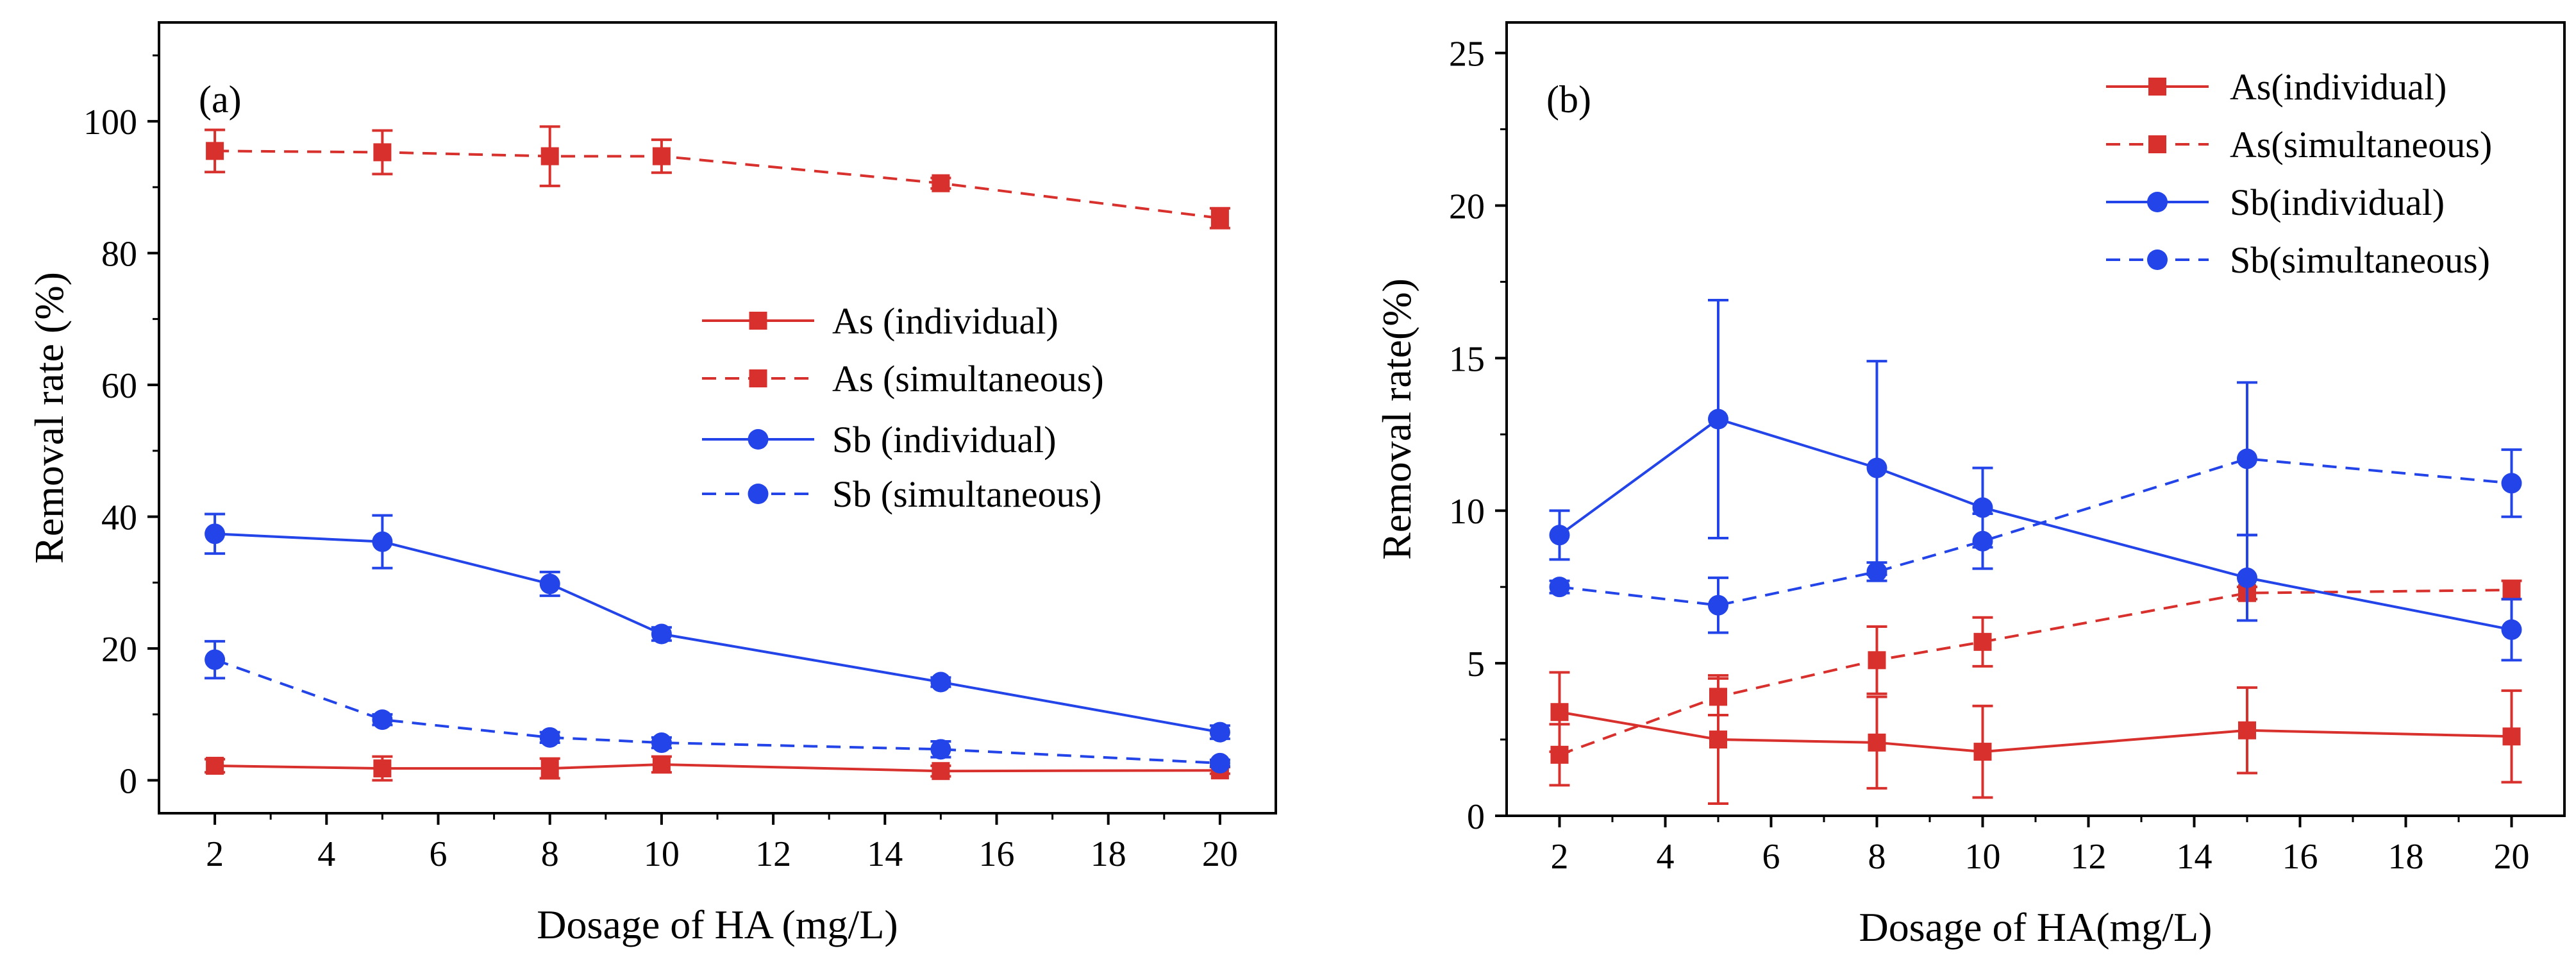  What do you see at coordinates (1467, 359) in the screenshot?
I see `y-tick-label: 15` at bounding box center [1467, 359].